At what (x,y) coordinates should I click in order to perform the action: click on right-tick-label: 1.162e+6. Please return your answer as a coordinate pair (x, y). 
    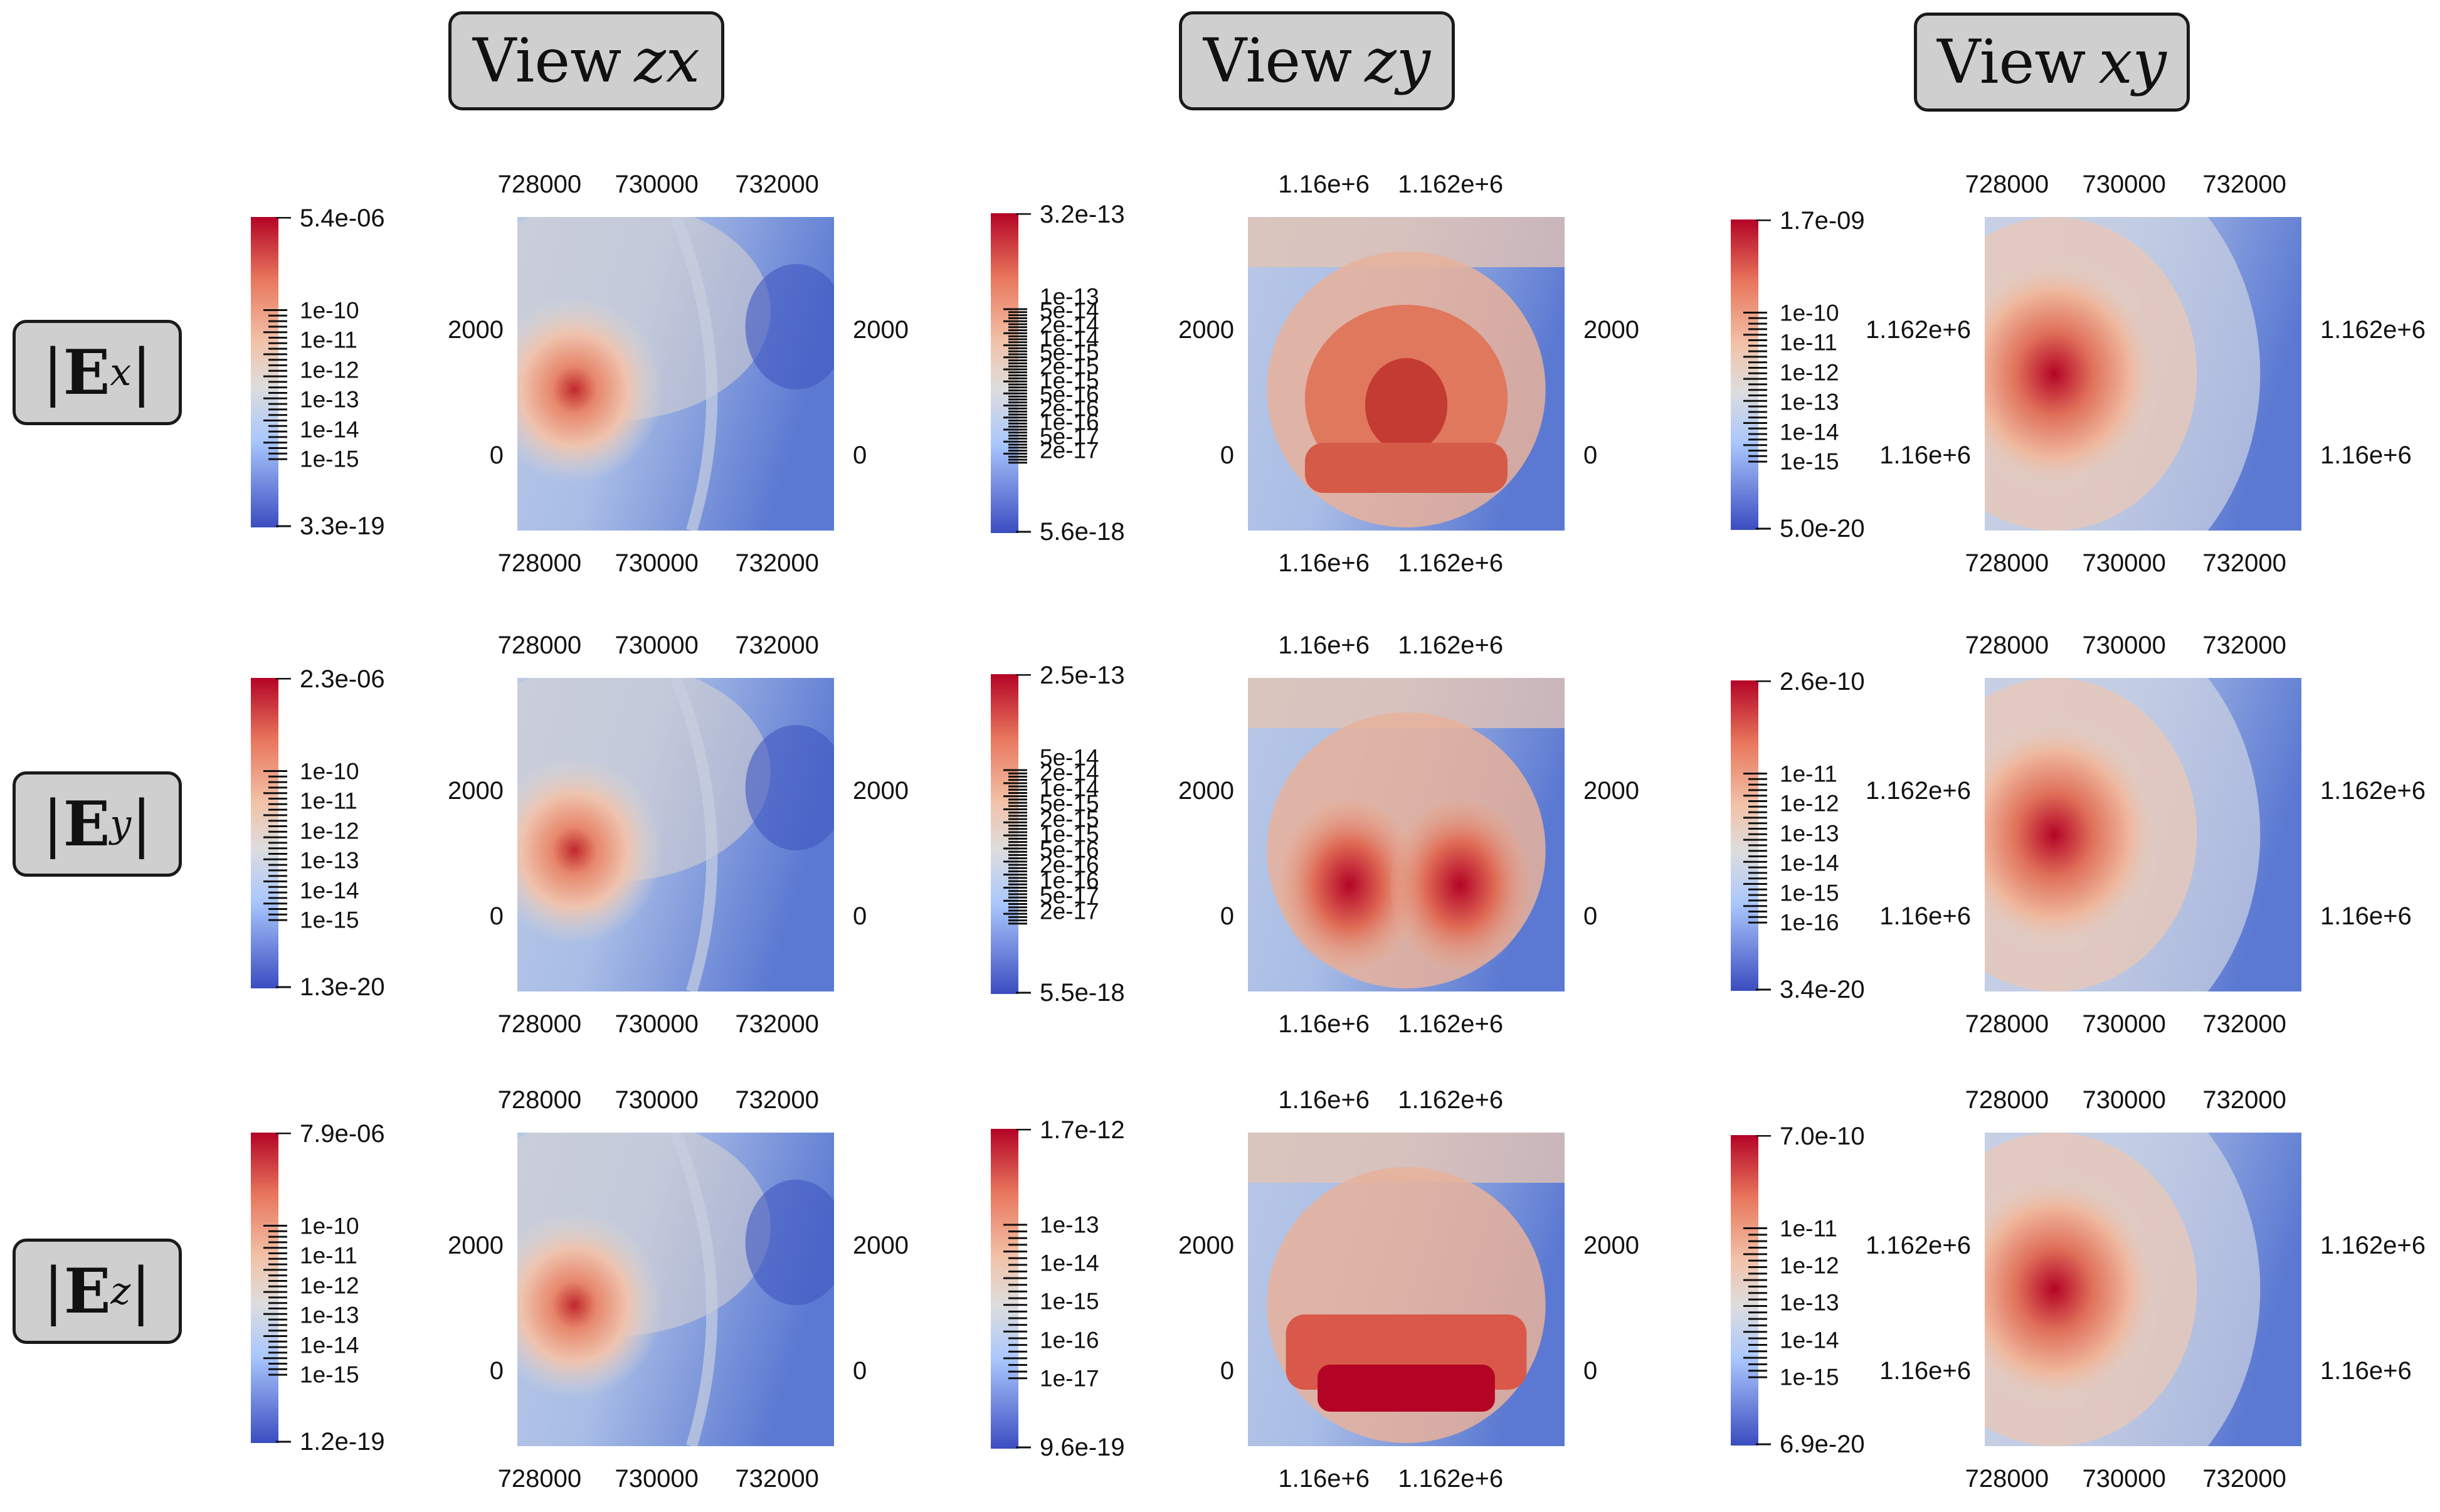
    Looking at the image, I should click on (2373, 330).